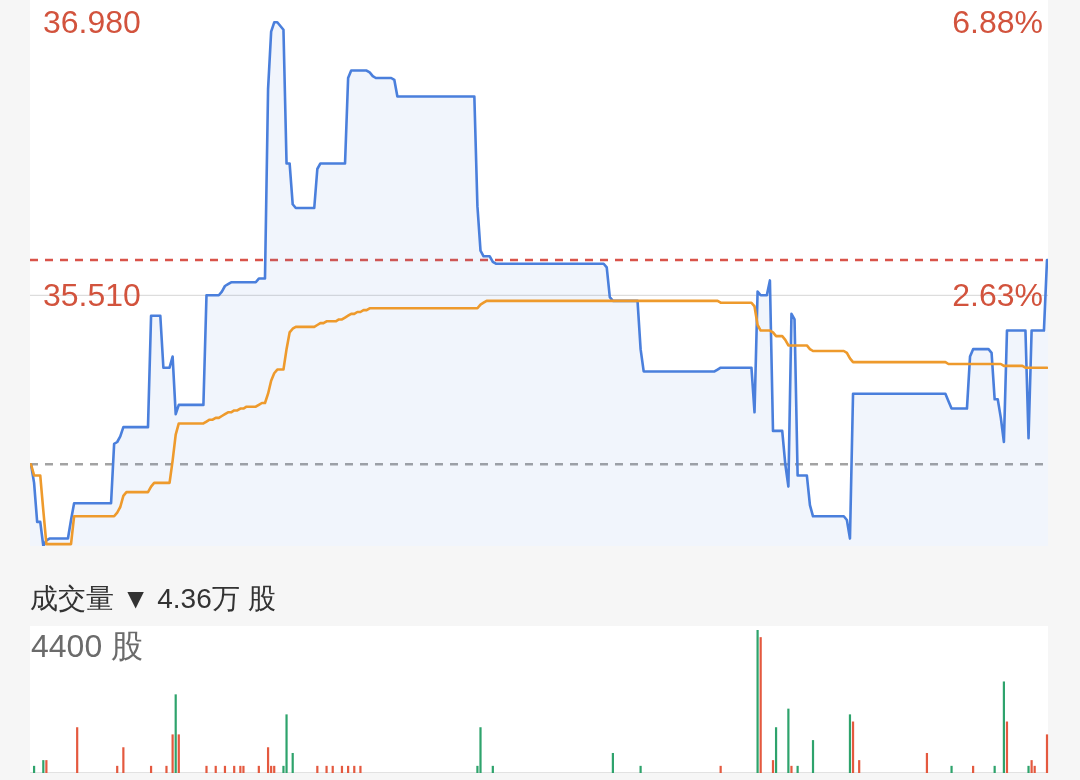 The width and height of the screenshot is (1080, 780). Describe the element at coordinates (997, 22) in the screenshot. I see `y2-tick-label: 6.88%` at that location.